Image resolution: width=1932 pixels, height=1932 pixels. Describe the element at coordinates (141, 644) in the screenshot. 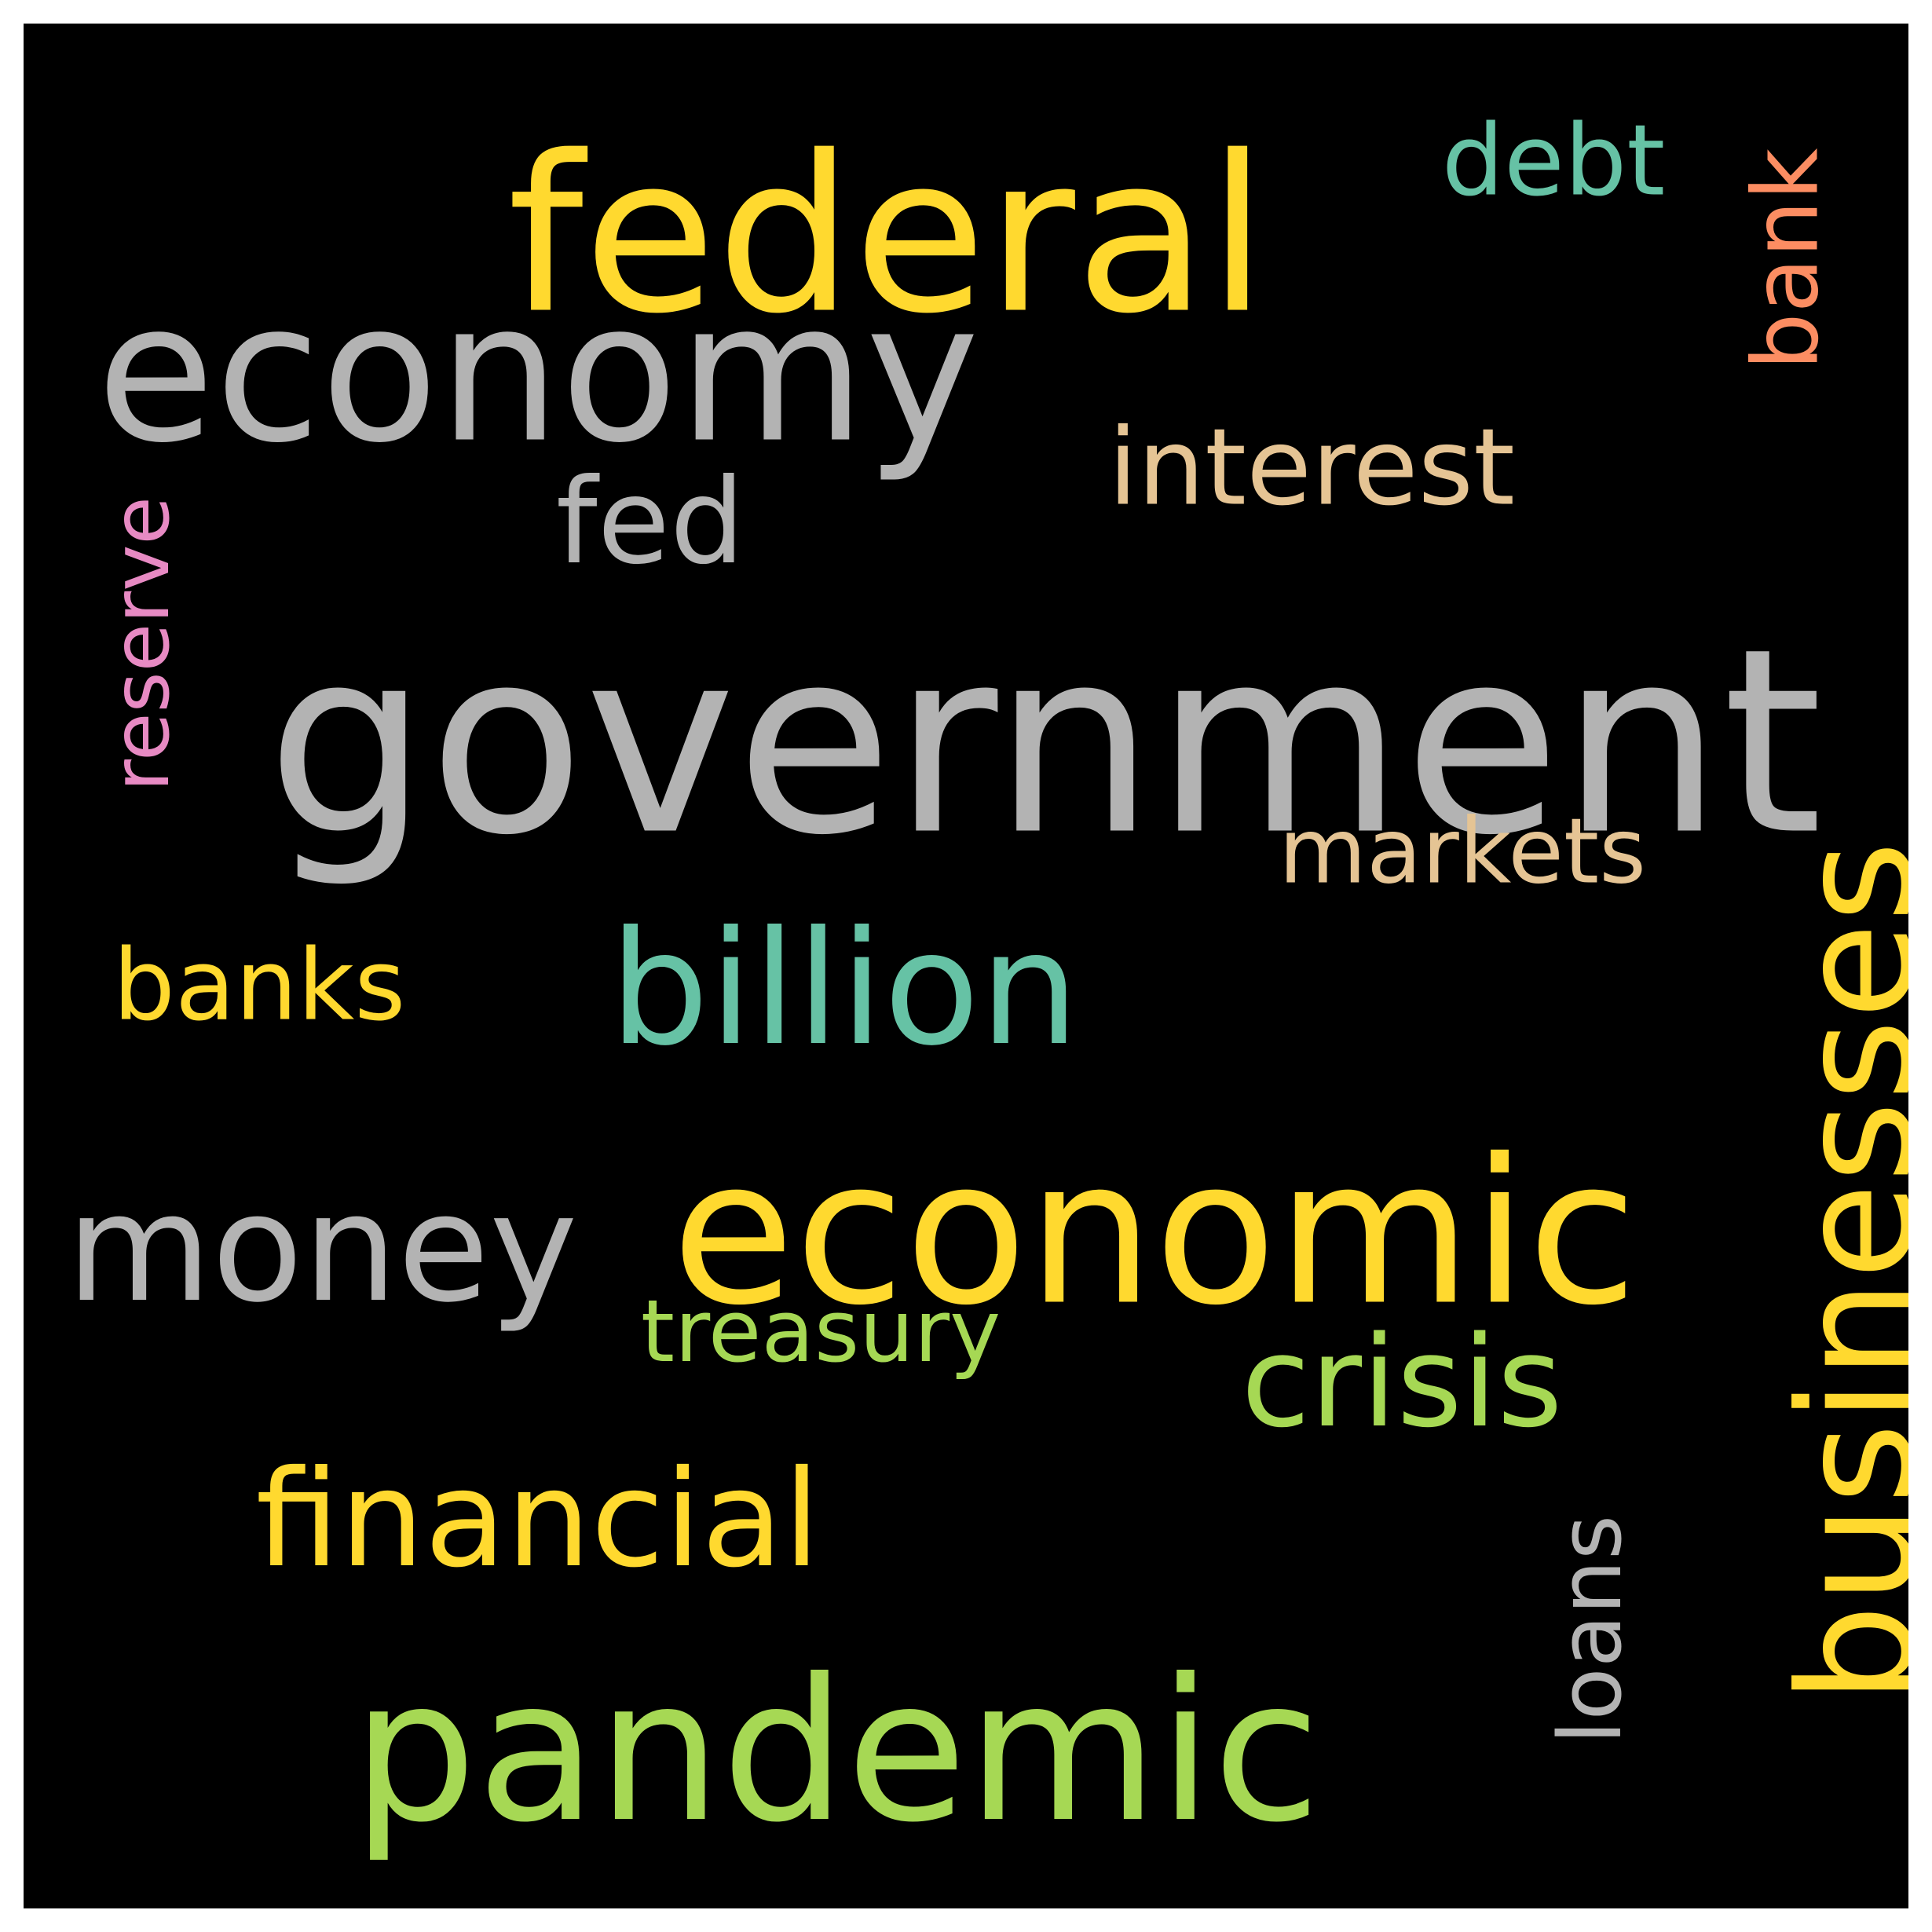

I see `word-reserve: reserve` at that location.